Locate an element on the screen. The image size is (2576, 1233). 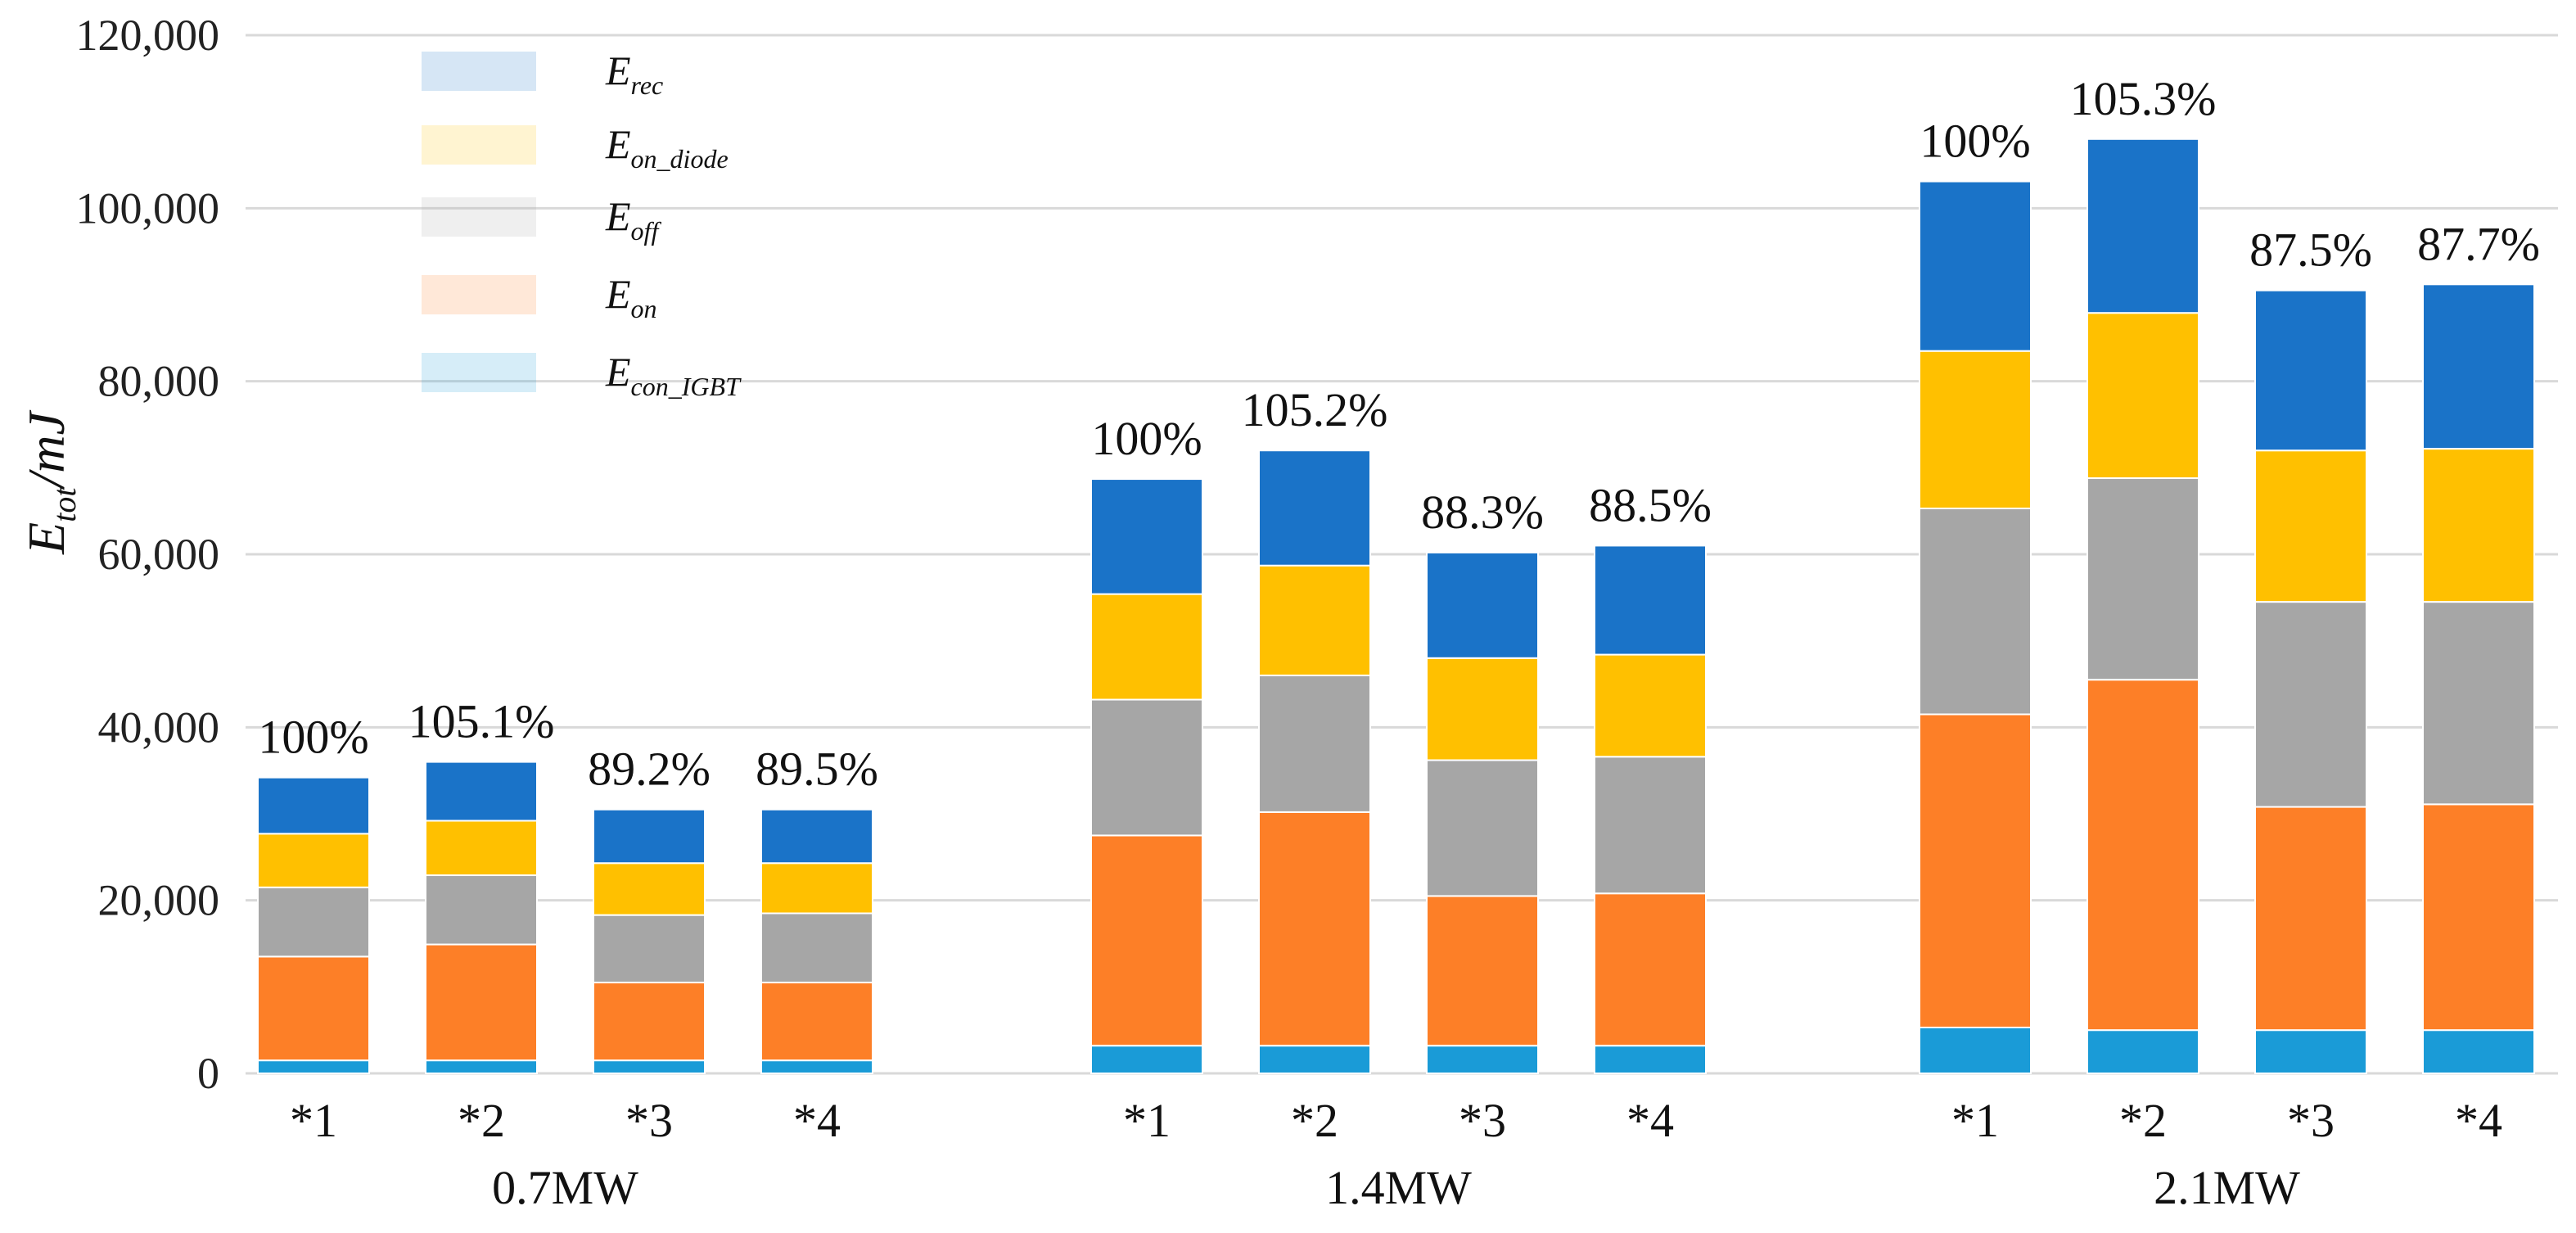
percent-label: 87.7% is located at coordinates (2478, 243).